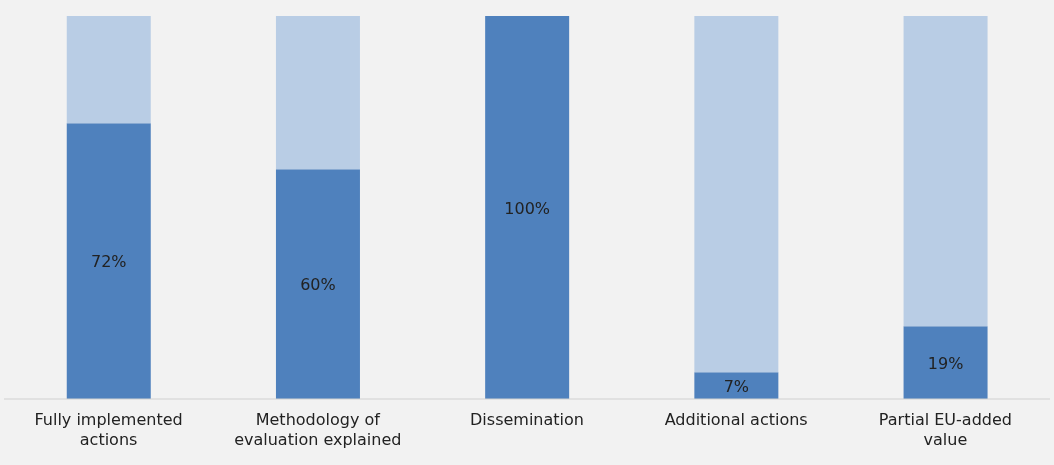 The width and height of the screenshot is (1054, 465). I want to click on data-label: 60%, so click(318, 285).